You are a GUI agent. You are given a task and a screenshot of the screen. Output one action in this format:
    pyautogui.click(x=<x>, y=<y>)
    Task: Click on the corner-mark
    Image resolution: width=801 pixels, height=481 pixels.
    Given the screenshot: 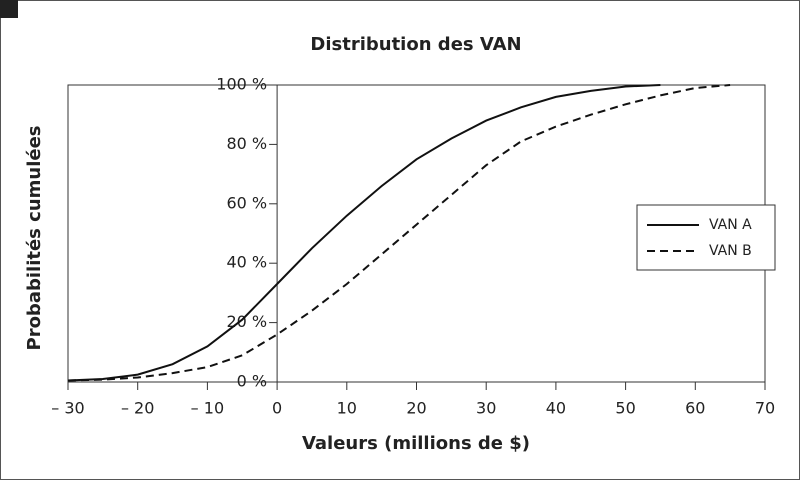 What is the action you would take?
    pyautogui.click(x=9, y=9)
    